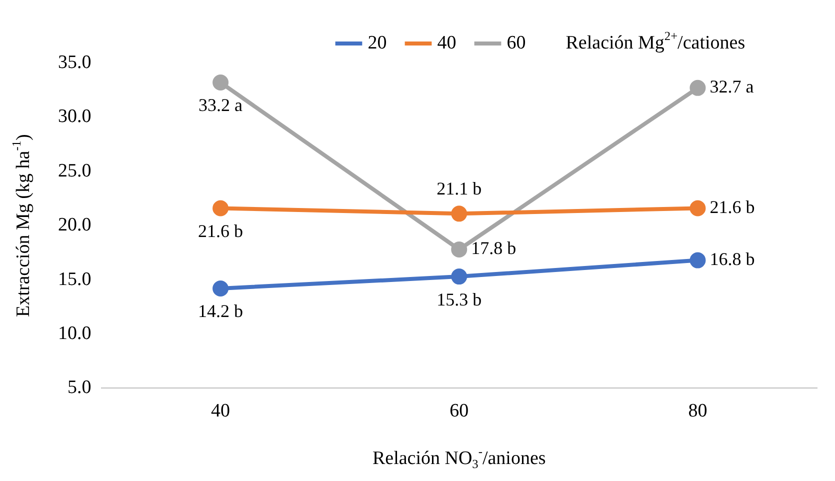 The image size is (835, 481). What do you see at coordinates (732, 259) in the screenshot?
I see `data-label: 16.8 b` at bounding box center [732, 259].